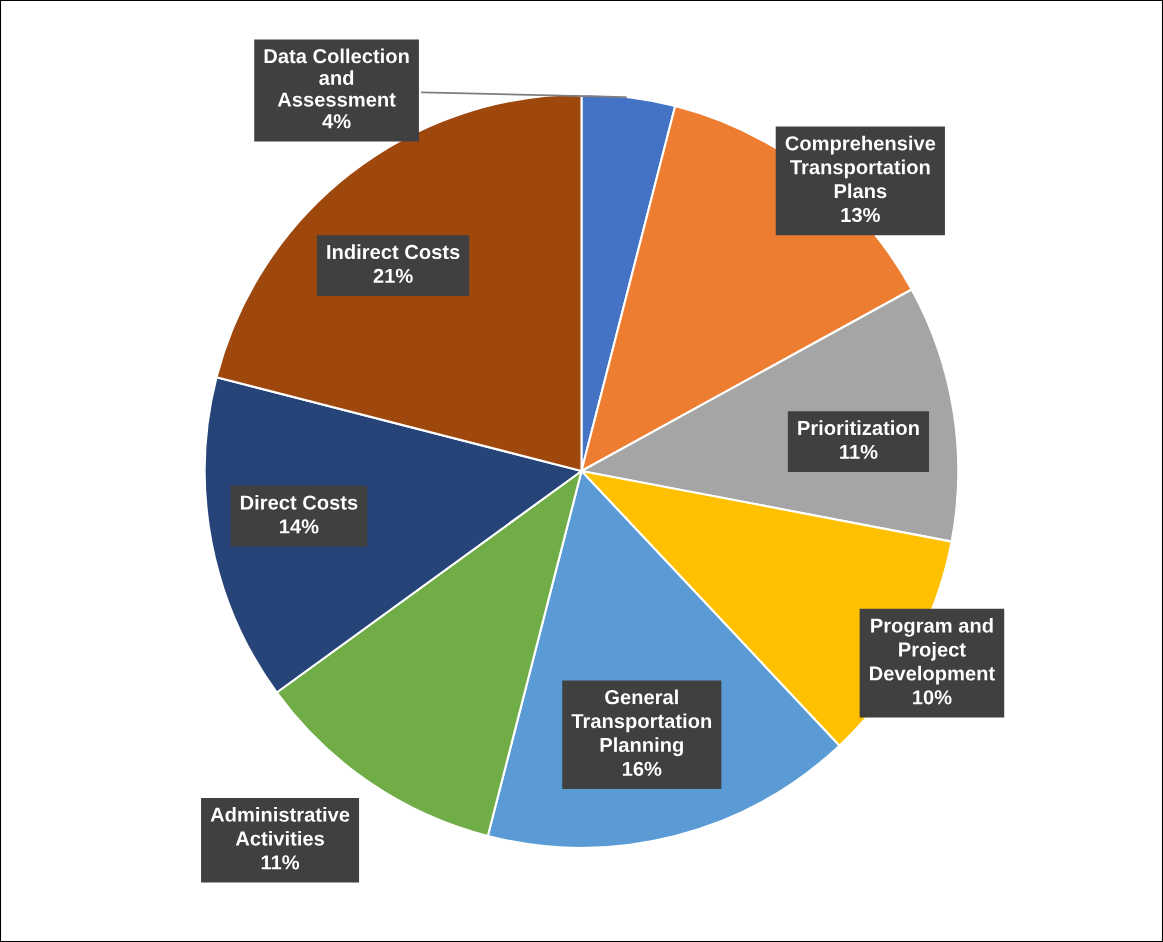 The image size is (1163, 942). Describe the element at coordinates (641, 723) in the screenshot. I see `slice-label: General Transportation Planning` at that location.